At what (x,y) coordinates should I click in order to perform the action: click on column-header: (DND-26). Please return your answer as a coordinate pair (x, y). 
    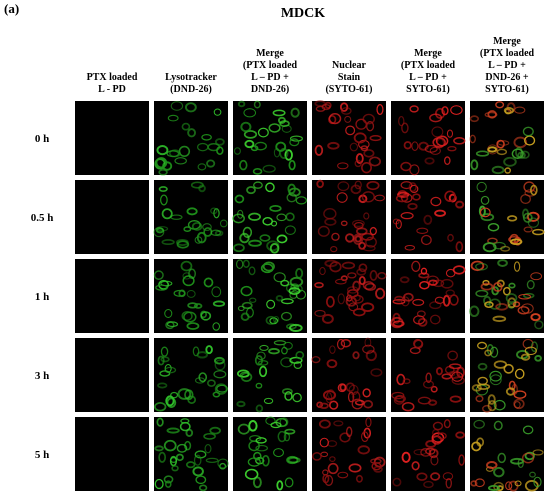
    Looking at the image, I should click on (191, 89).